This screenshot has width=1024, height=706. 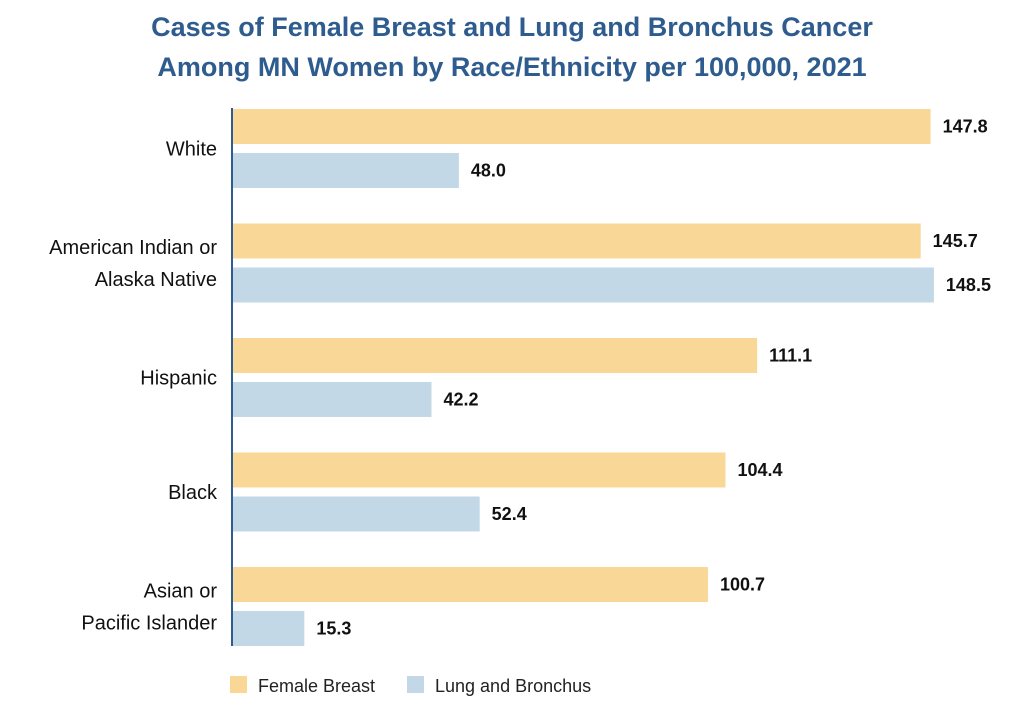 What do you see at coordinates (415, 684) in the screenshot?
I see `legend-swatch-lung-and-bronchus` at bounding box center [415, 684].